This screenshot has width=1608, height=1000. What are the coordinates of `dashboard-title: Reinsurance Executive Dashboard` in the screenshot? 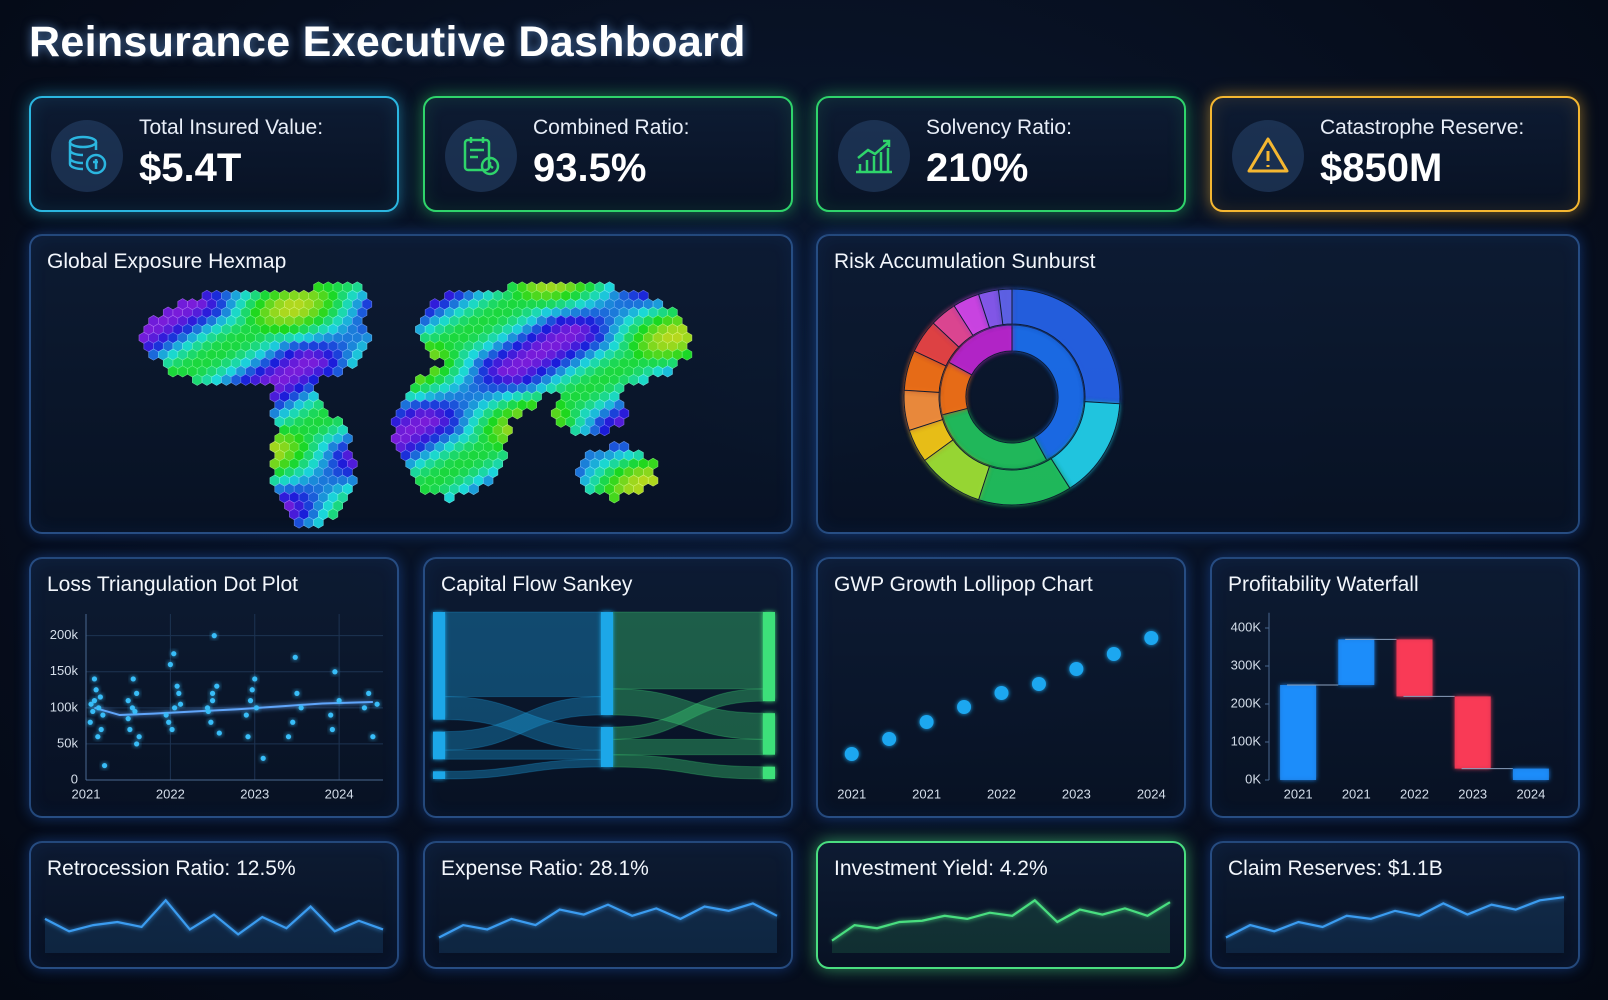 It's located at (387, 42).